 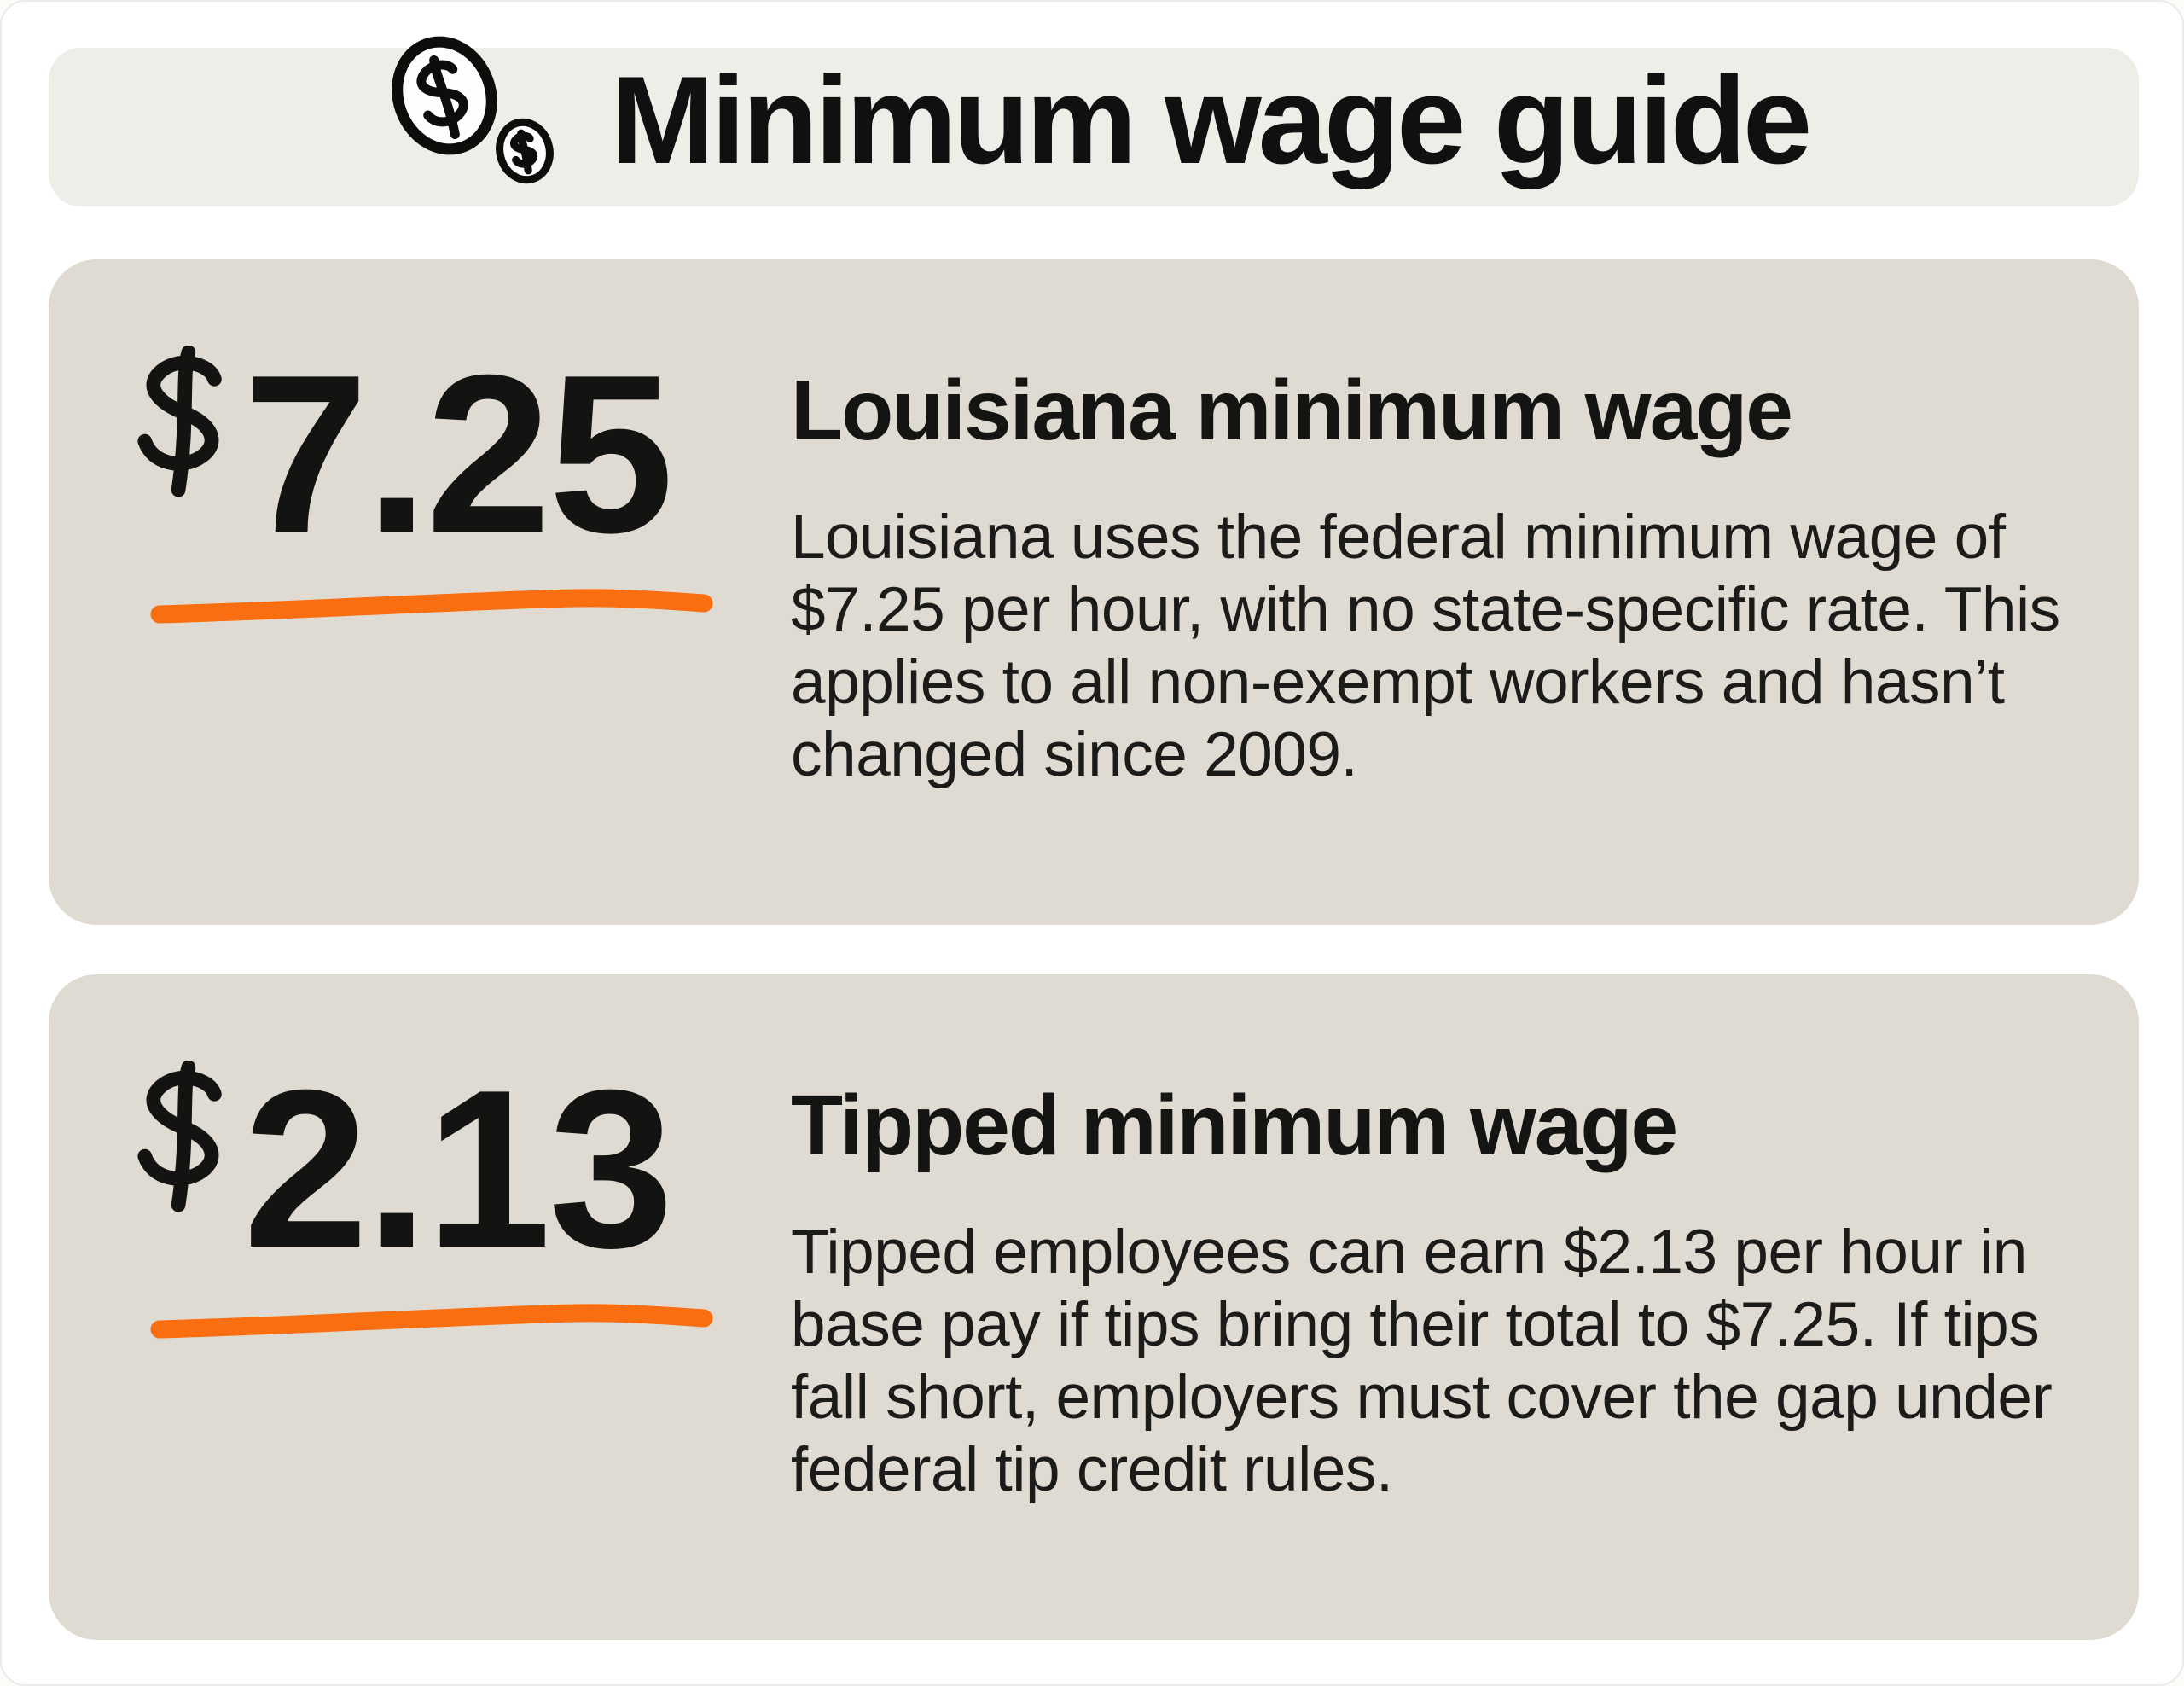 I want to click on rate-amount: 7.25, so click(x=459, y=453).